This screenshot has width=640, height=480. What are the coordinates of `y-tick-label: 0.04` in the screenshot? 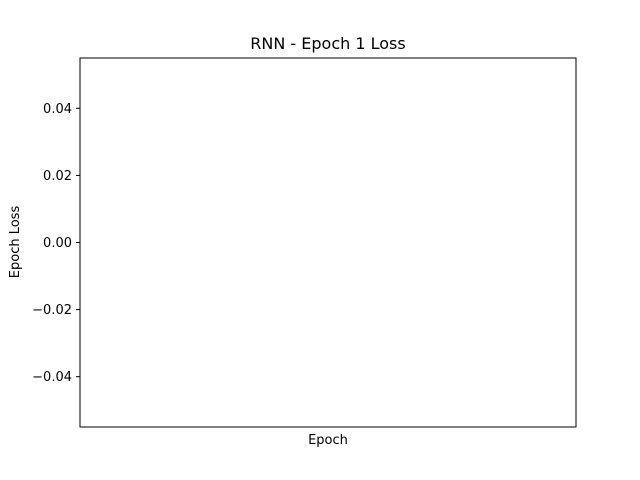 It's located at (57, 109).